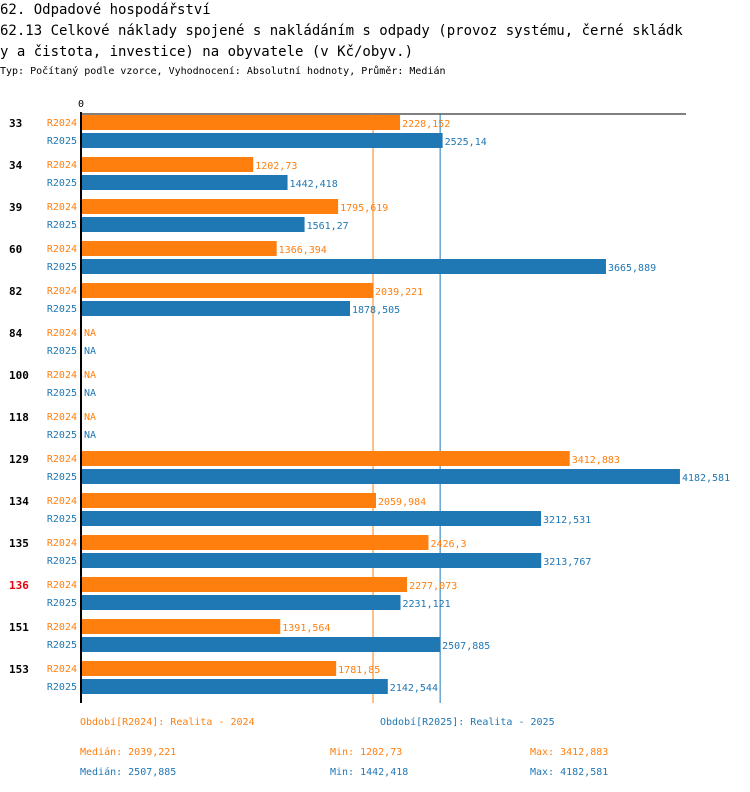 This screenshot has width=750, height=792. Describe the element at coordinates (314, 184) in the screenshot. I see `data-label: 1442,418` at that location.